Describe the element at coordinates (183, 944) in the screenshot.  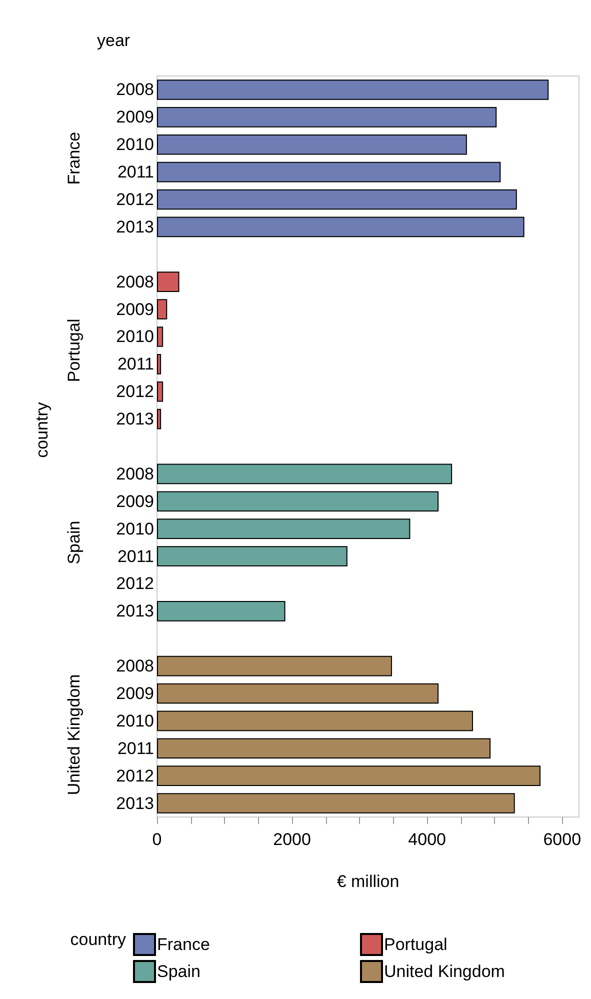
I see `legend-label: France` at that location.